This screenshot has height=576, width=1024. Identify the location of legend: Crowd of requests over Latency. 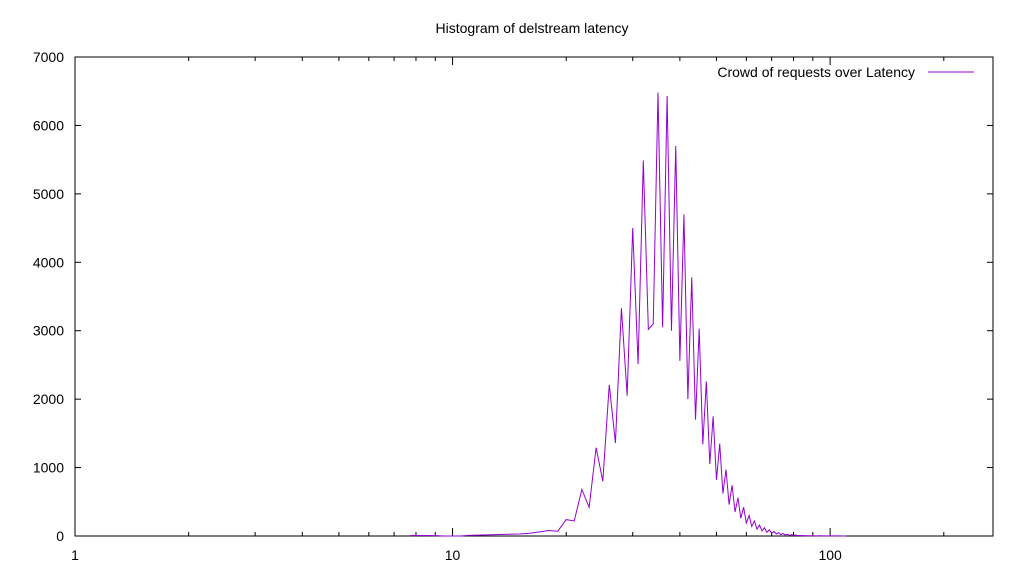
(845, 72).